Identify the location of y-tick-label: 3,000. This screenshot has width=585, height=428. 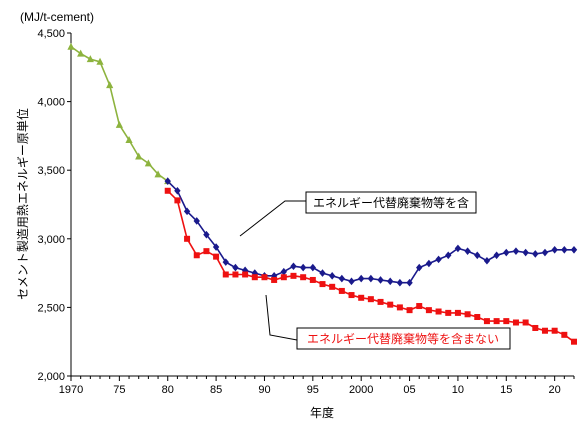
(51, 240).